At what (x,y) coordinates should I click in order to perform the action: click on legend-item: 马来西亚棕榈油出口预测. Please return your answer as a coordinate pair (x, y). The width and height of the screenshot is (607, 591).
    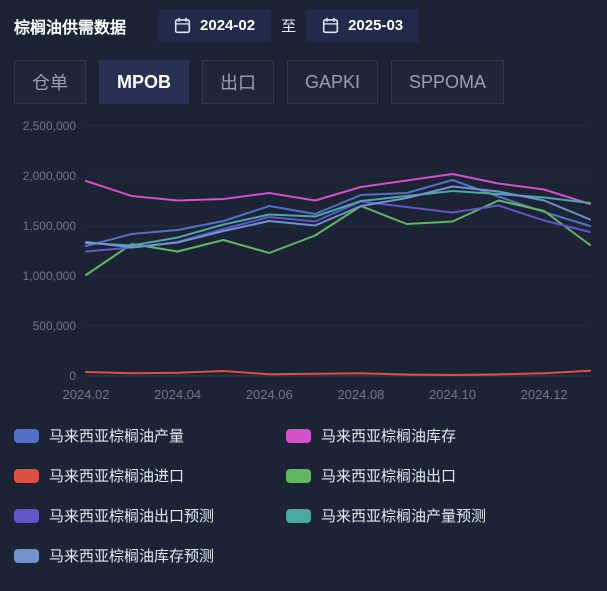
    Looking at the image, I should click on (150, 515).